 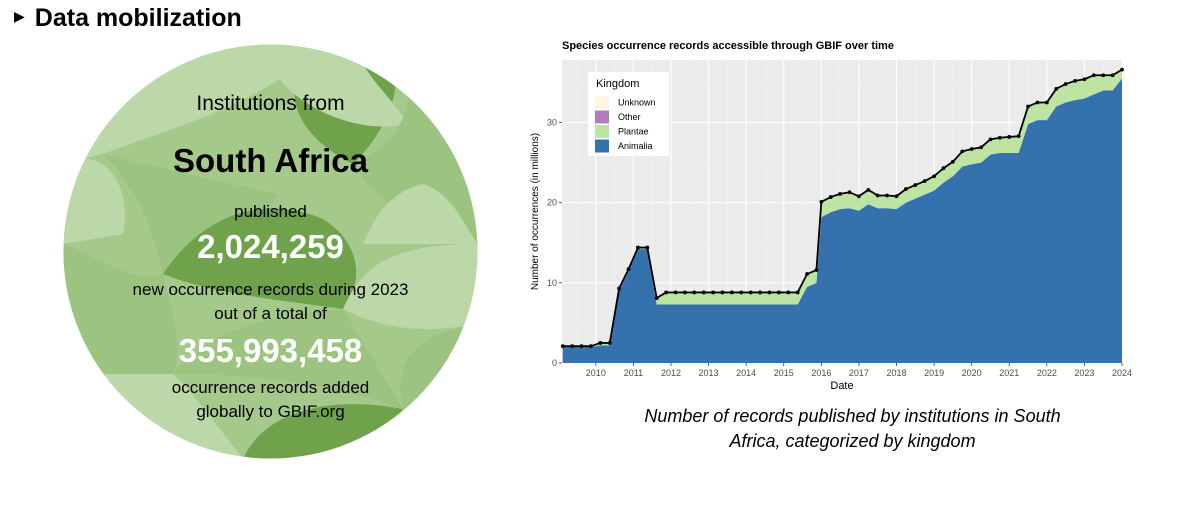 I want to click on summary-line-added: occurrence records added, so click(x=270, y=387).